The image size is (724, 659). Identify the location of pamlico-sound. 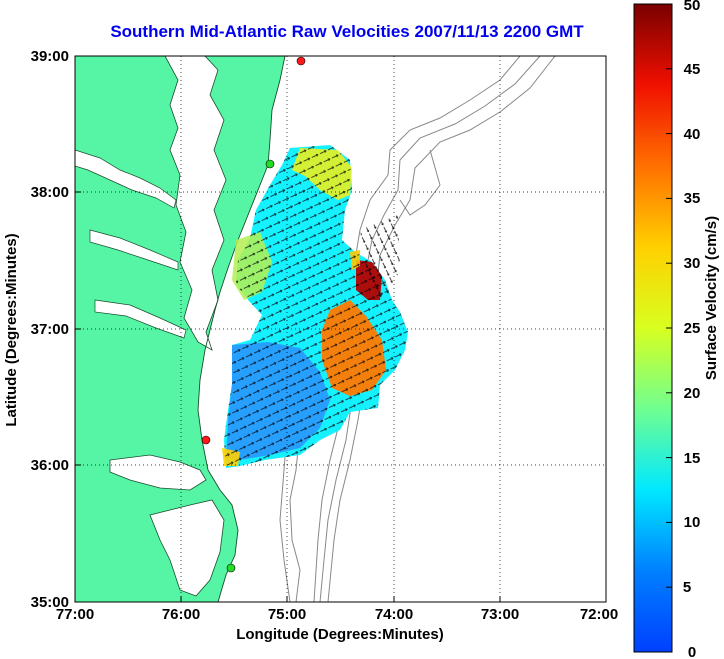
(187, 548).